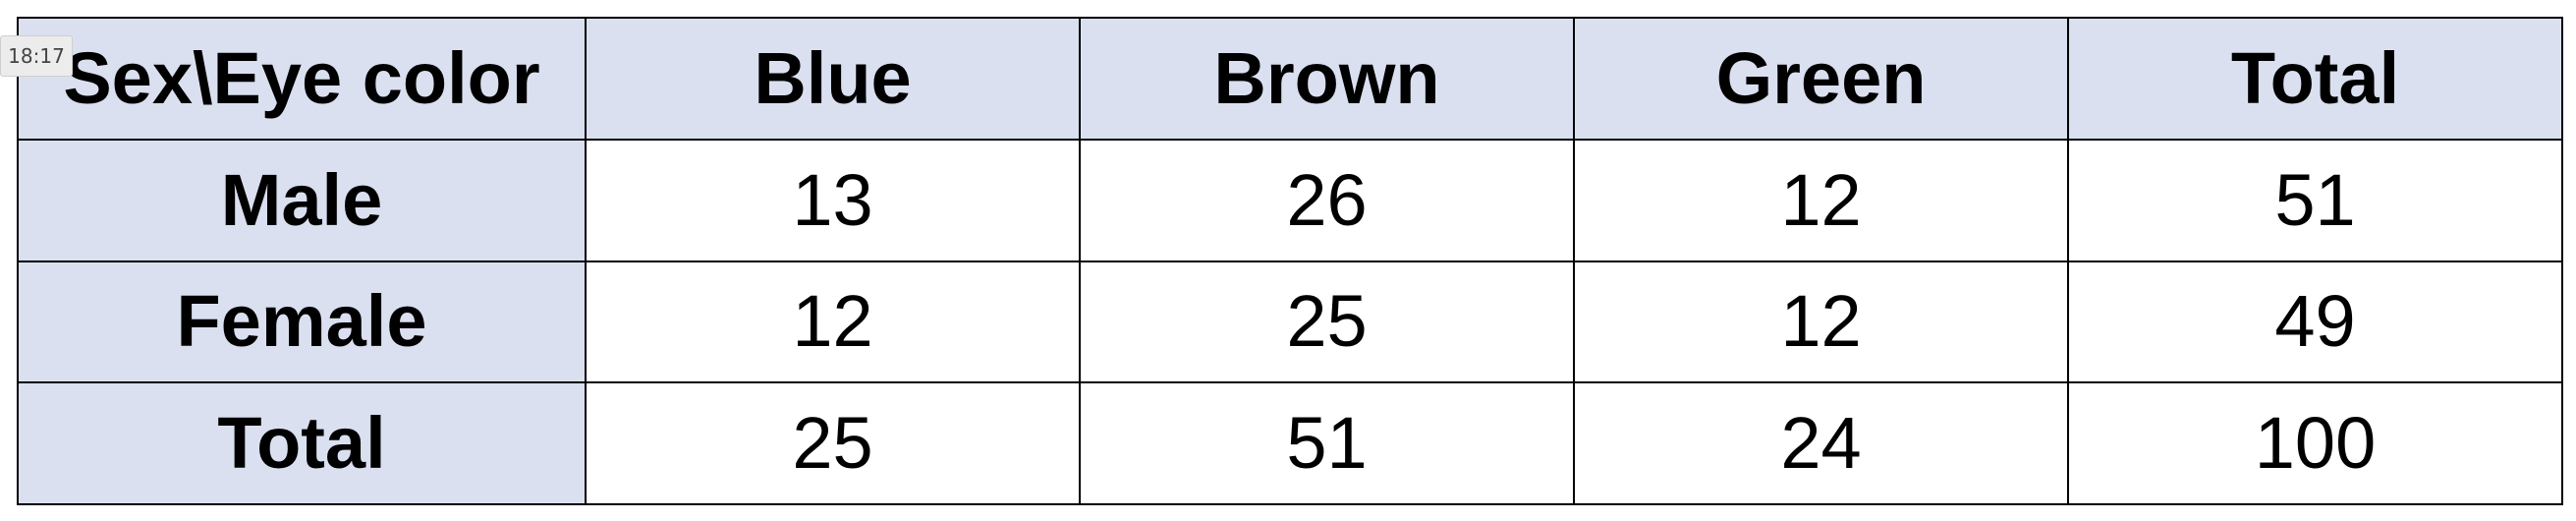  Describe the element at coordinates (302, 200) in the screenshot. I see `row-header-male: Male` at that location.